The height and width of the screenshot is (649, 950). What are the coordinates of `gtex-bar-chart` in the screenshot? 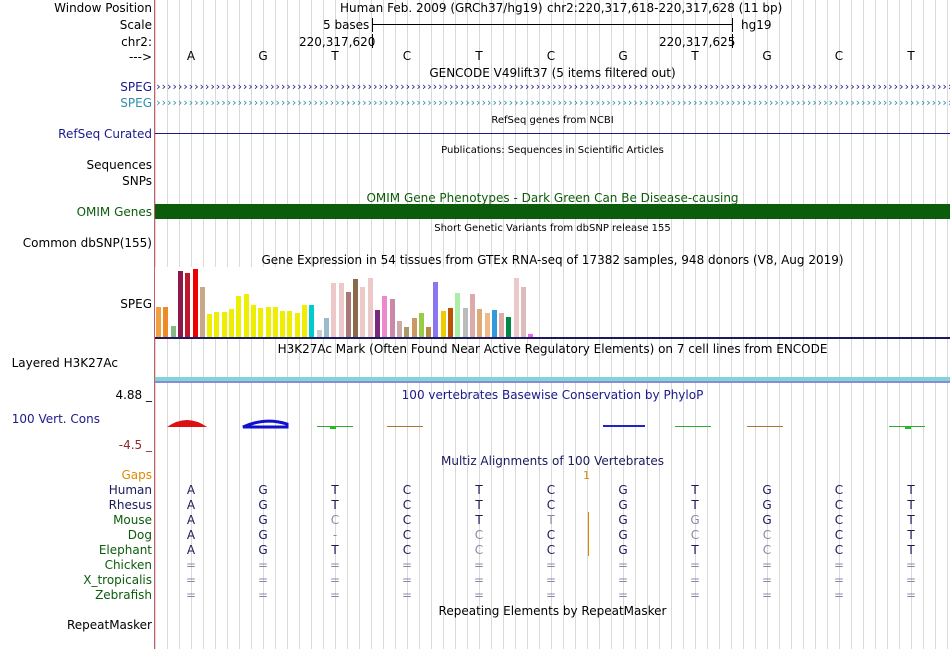 It's located at (345, 302).